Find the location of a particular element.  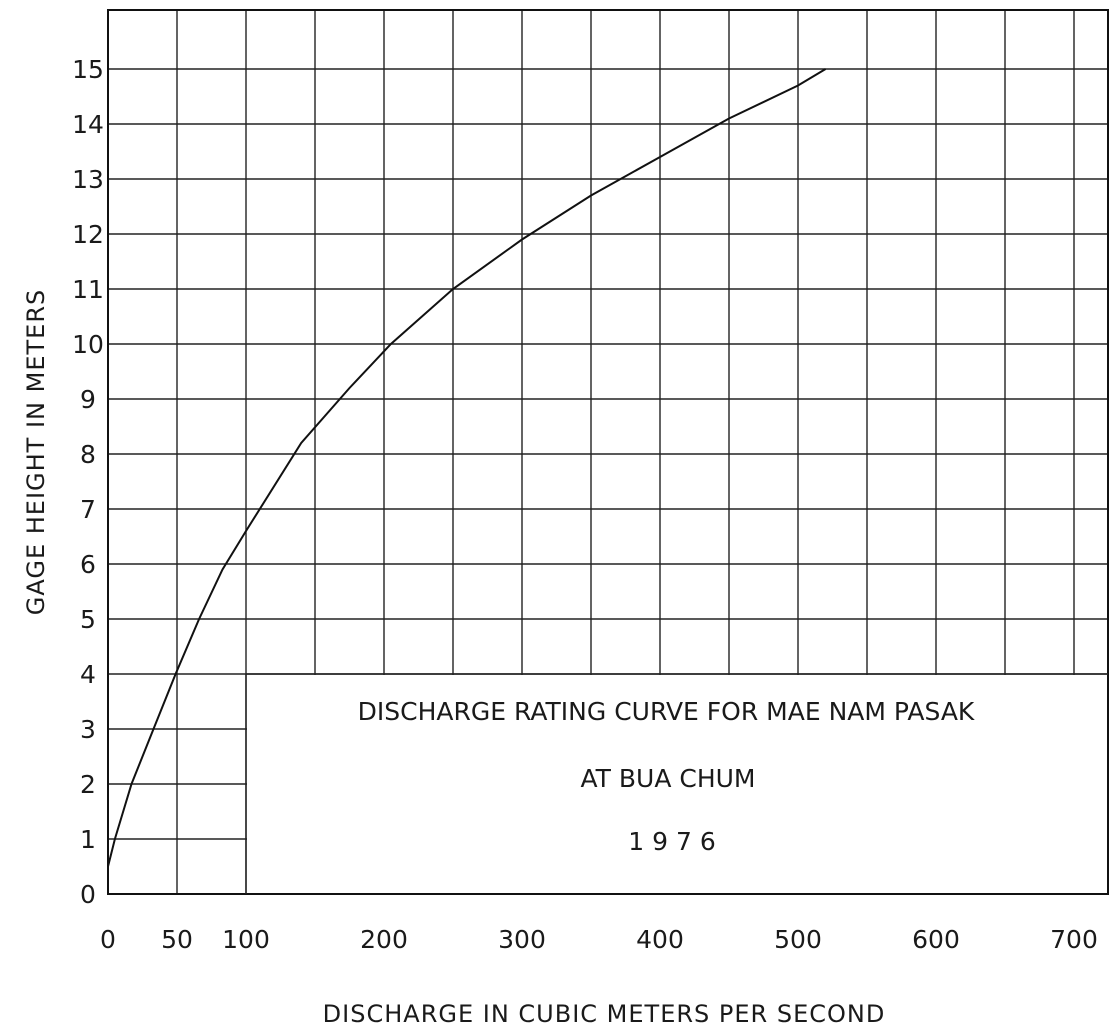

x-tick-label: 600 is located at coordinates (936, 939).